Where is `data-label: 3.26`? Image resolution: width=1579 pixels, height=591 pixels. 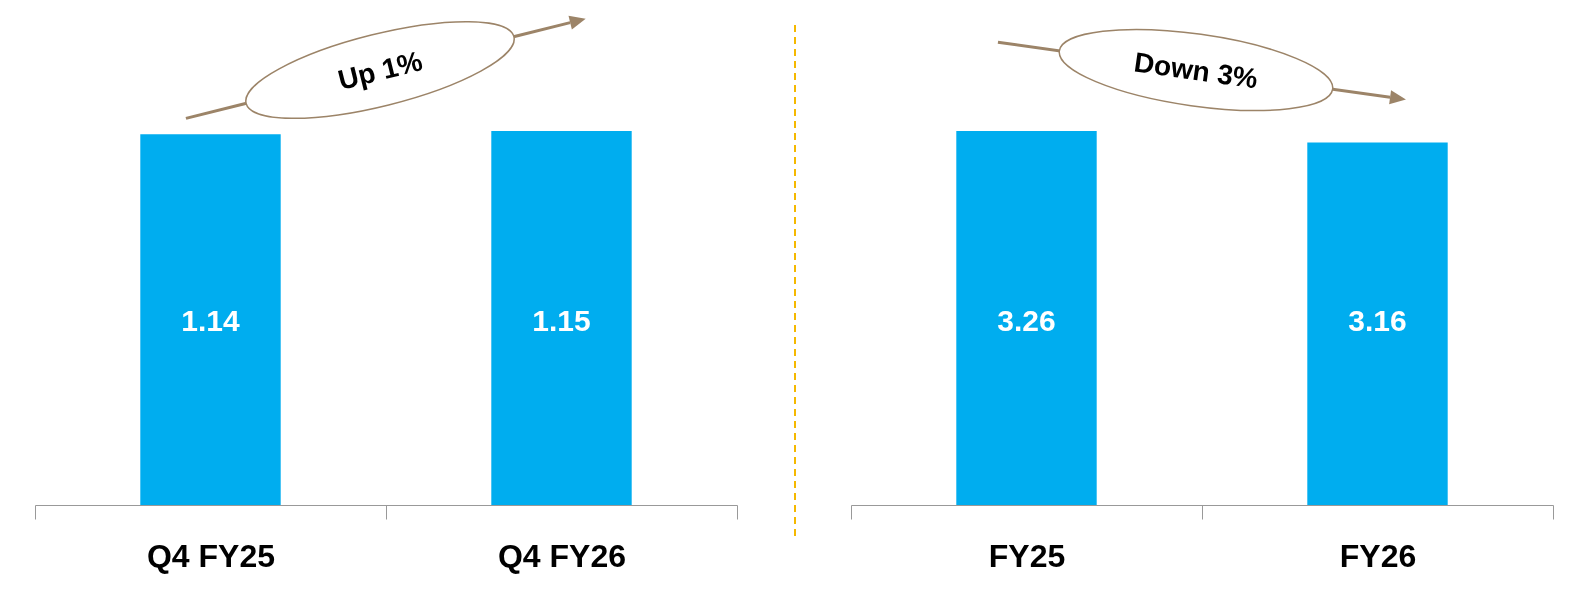 data-label: 3.26 is located at coordinates (1026, 320).